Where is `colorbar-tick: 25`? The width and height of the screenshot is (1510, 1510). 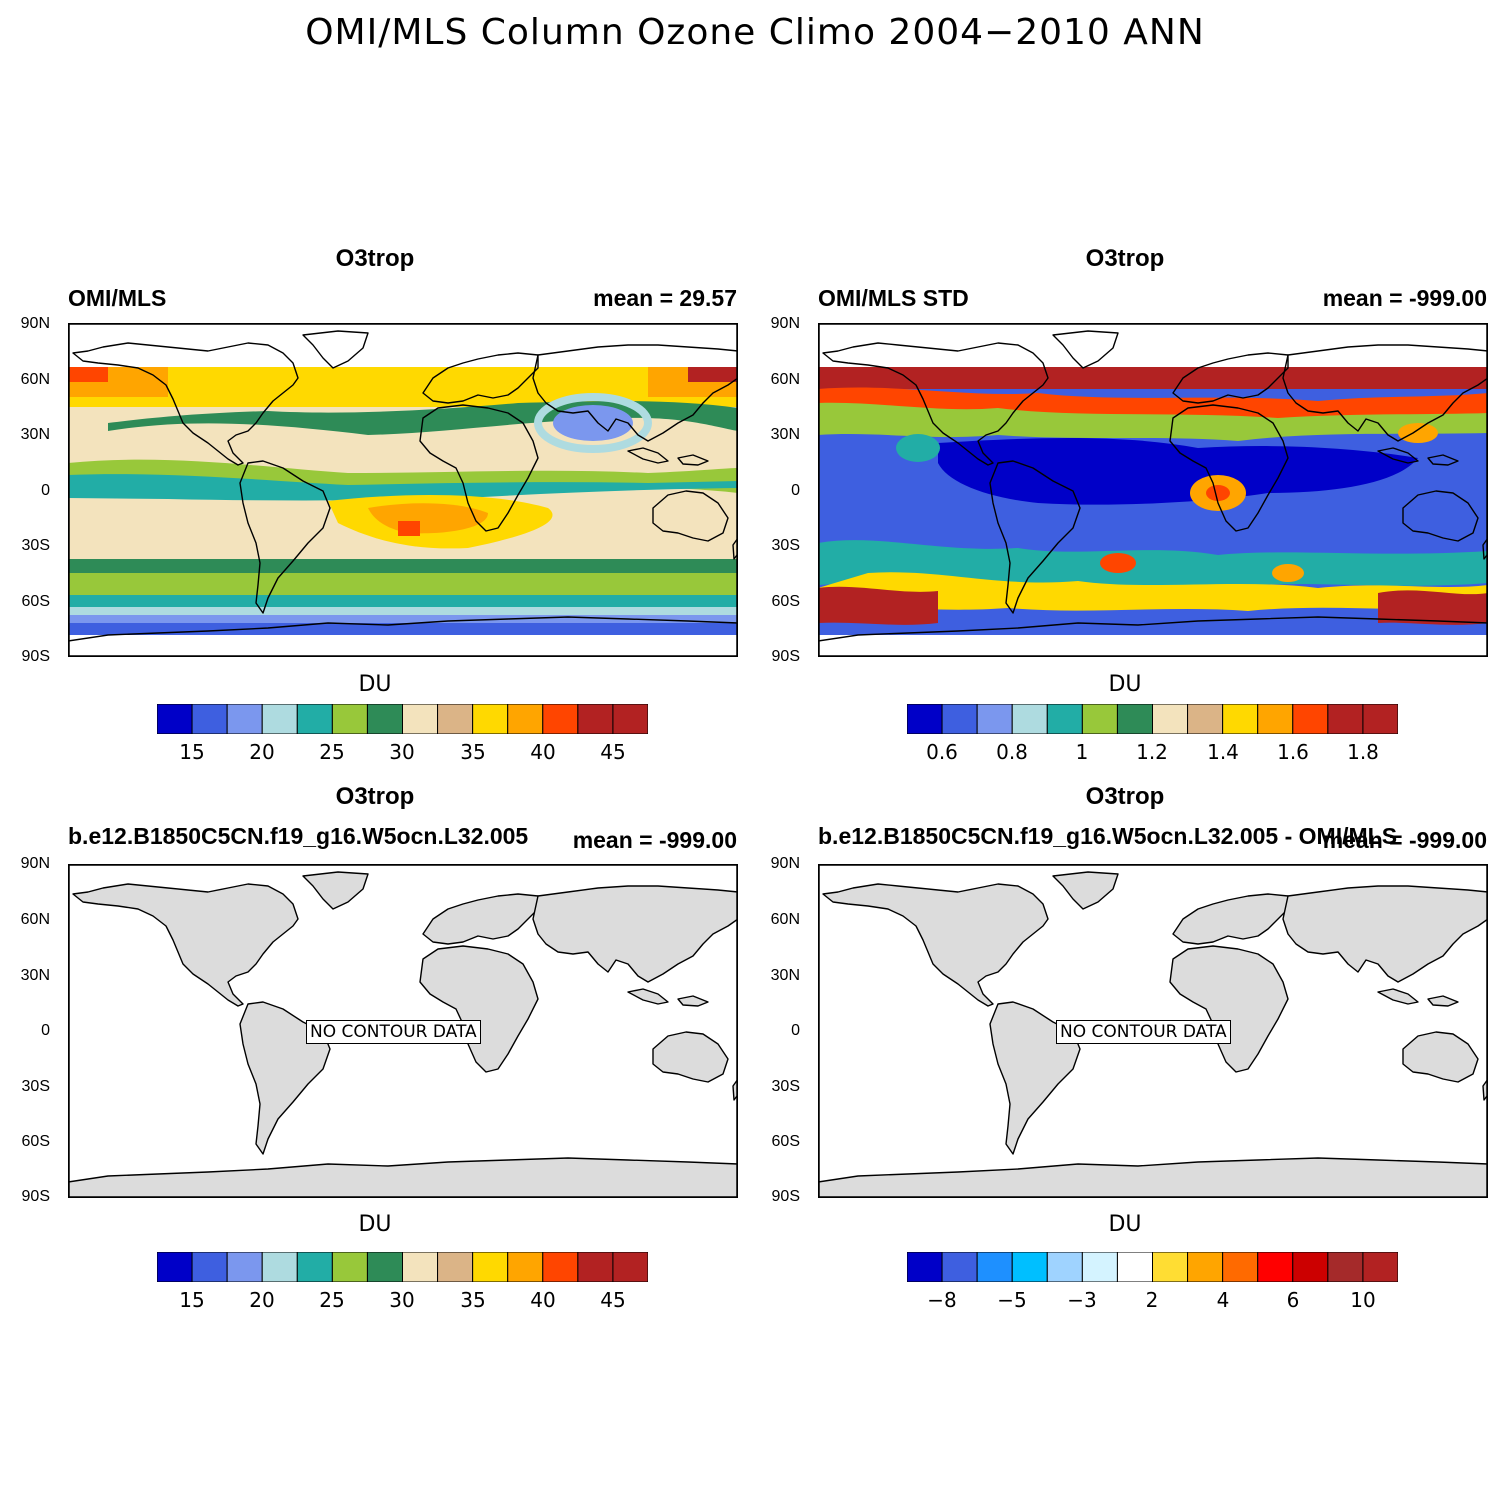
colorbar-tick: 25 is located at coordinates (332, 1300).